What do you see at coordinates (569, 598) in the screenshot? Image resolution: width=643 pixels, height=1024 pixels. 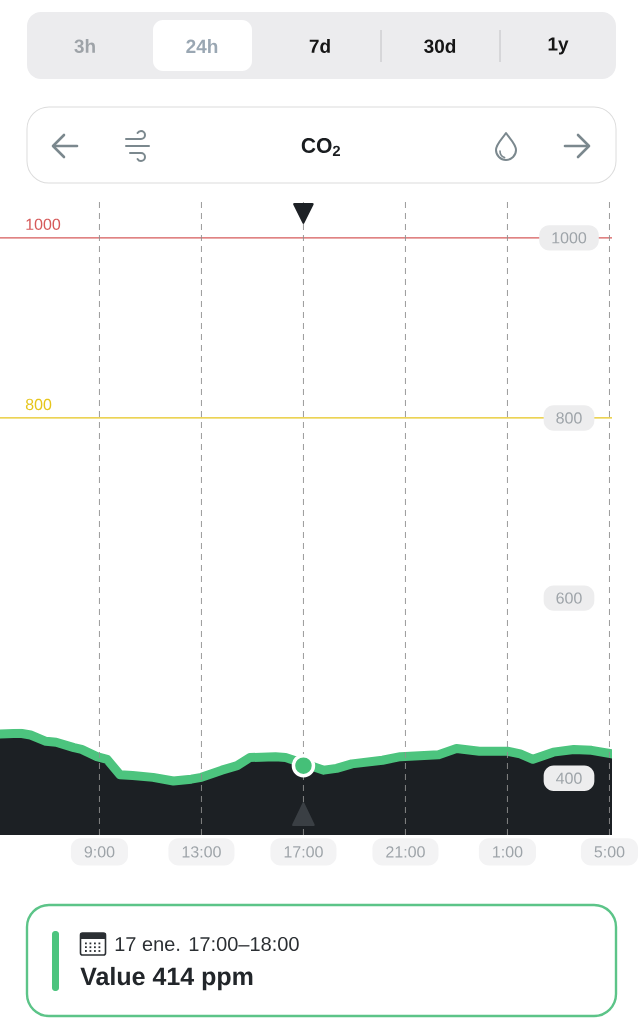 I see `y-tick-label: 600` at bounding box center [569, 598].